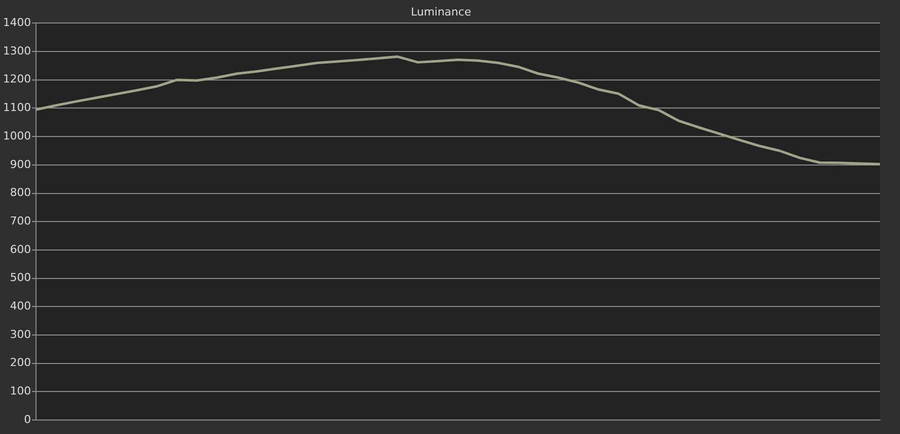 Image resolution: width=900 pixels, height=434 pixels. Describe the element at coordinates (20, 164) in the screenshot. I see `y-tick-label: 900` at that location.